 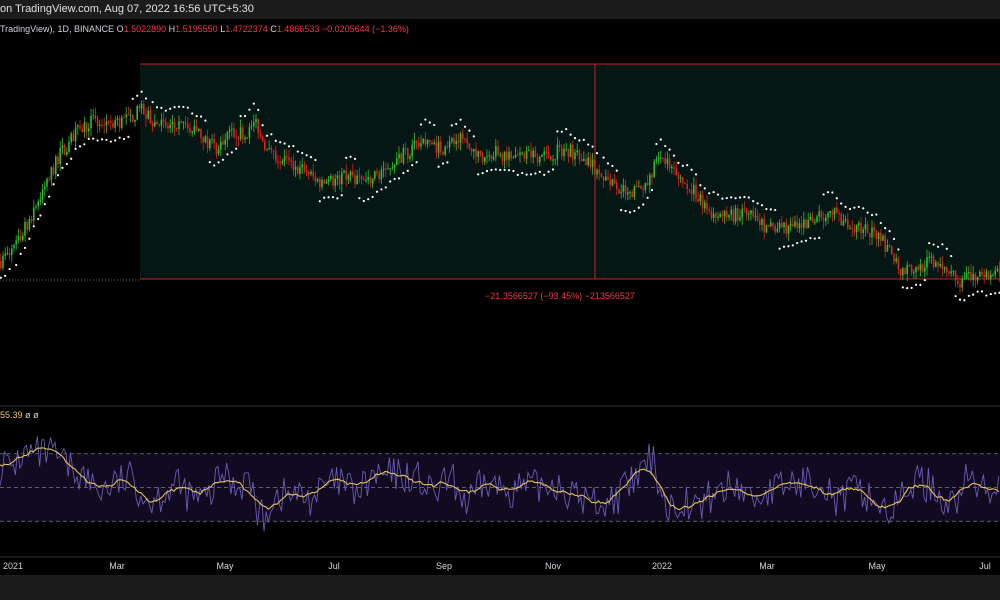 I want to click on x-axis-label: May, so click(x=225, y=566).